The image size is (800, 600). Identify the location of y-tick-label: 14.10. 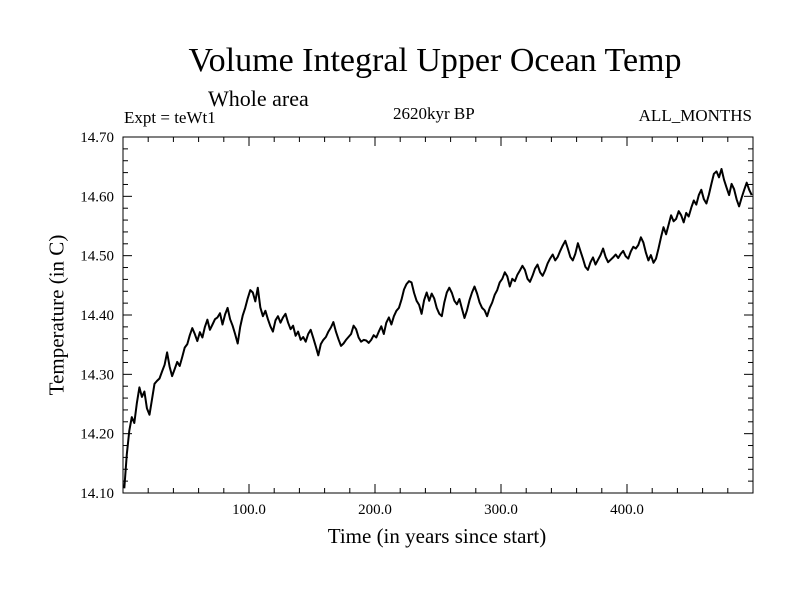
(97, 494).